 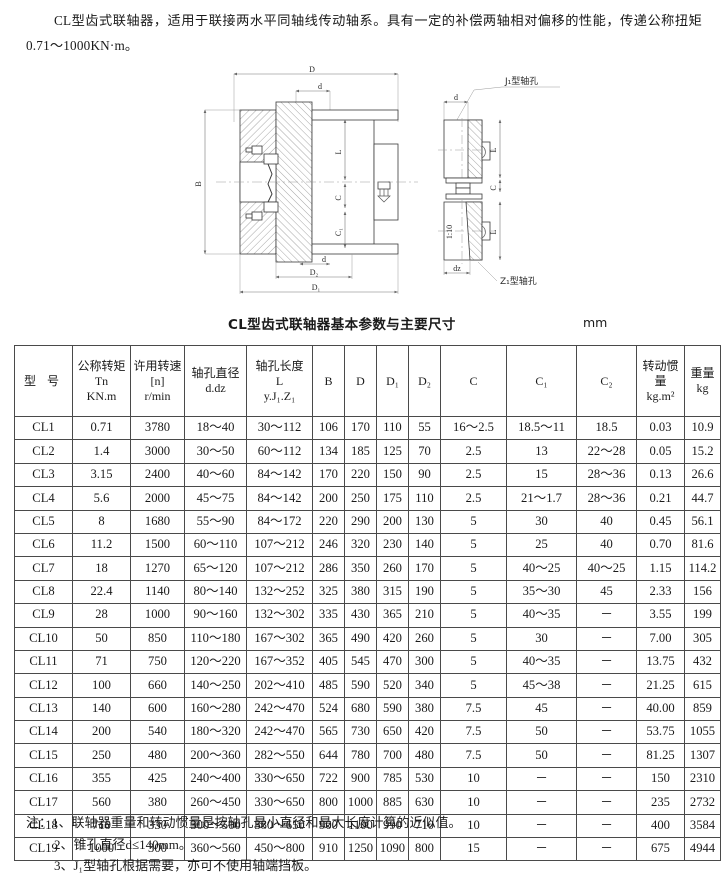 I want to click on data-cell: 5, so click(x=473, y=615).